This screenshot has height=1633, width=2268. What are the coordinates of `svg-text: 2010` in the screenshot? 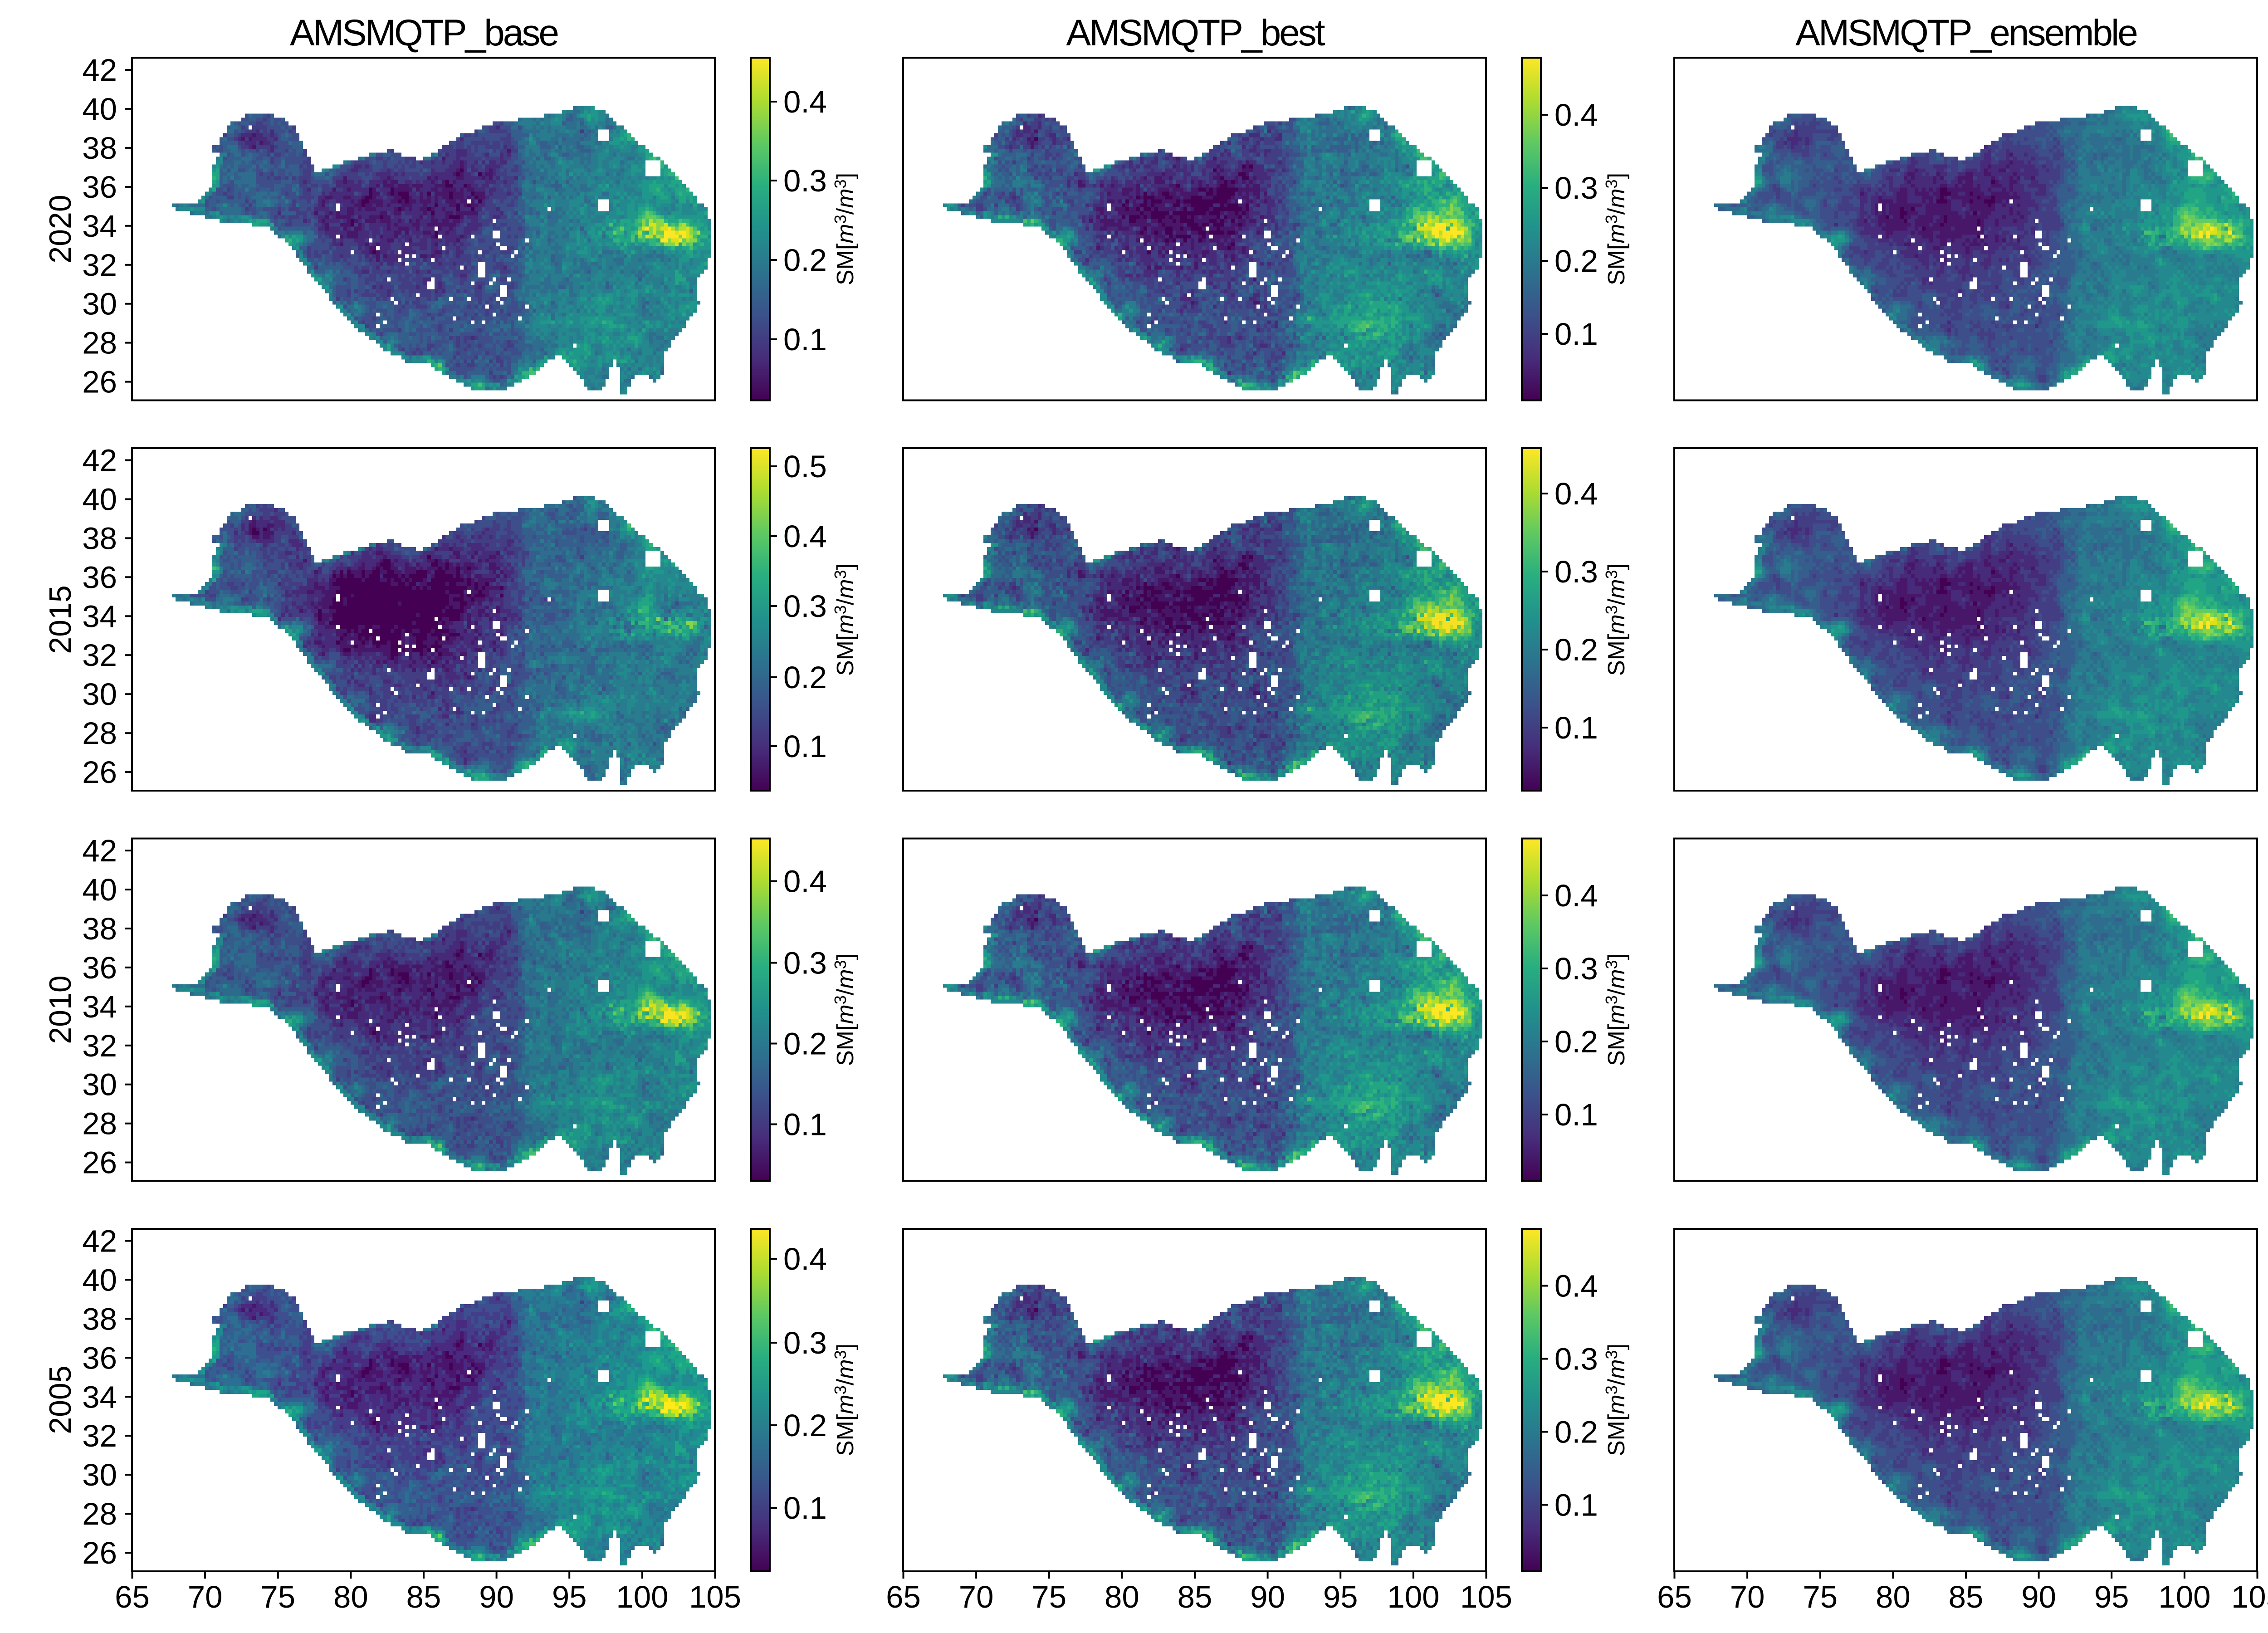 It's located at (61, 1009).